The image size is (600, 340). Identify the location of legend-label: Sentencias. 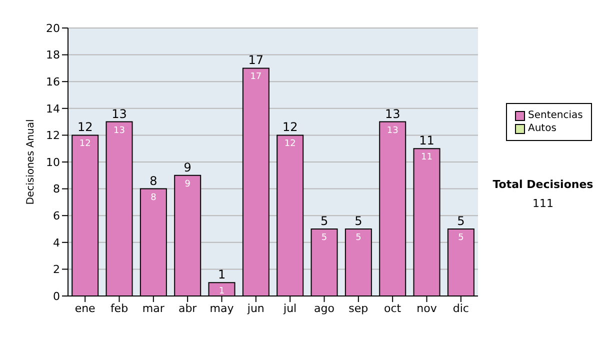
(555, 115).